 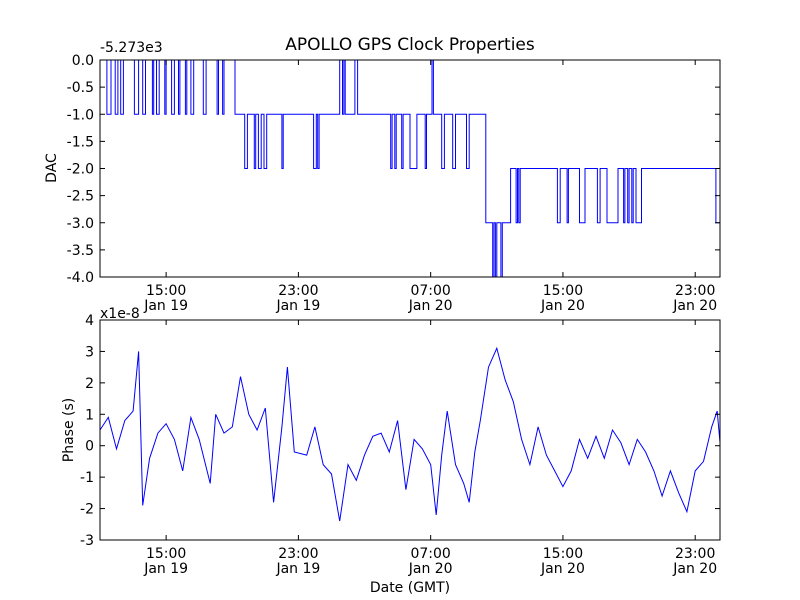 What do you see at coordinates (80, 142) in the screenshot?
I see `dac-y-tick-label: -1.5` at bounding box center [80, 142].